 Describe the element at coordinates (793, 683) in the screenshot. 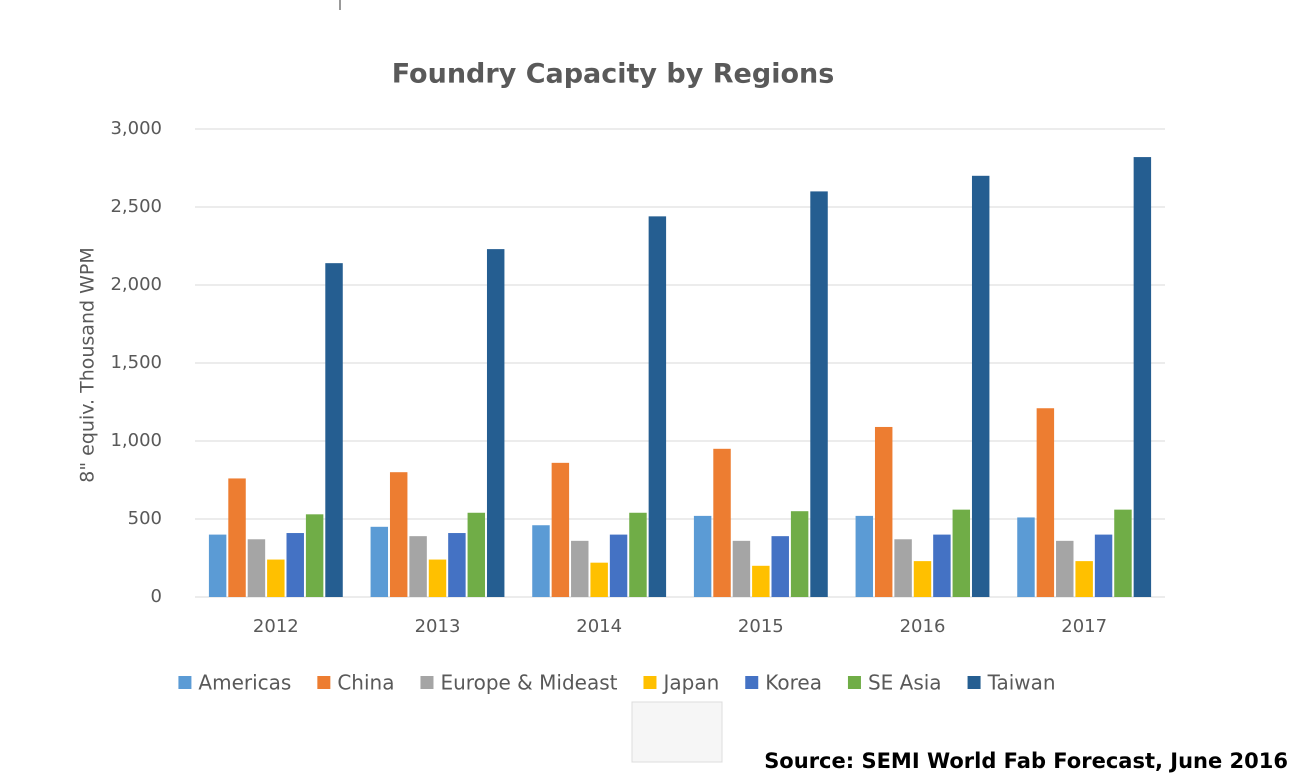

I see `legend-label: Korea` at that location.